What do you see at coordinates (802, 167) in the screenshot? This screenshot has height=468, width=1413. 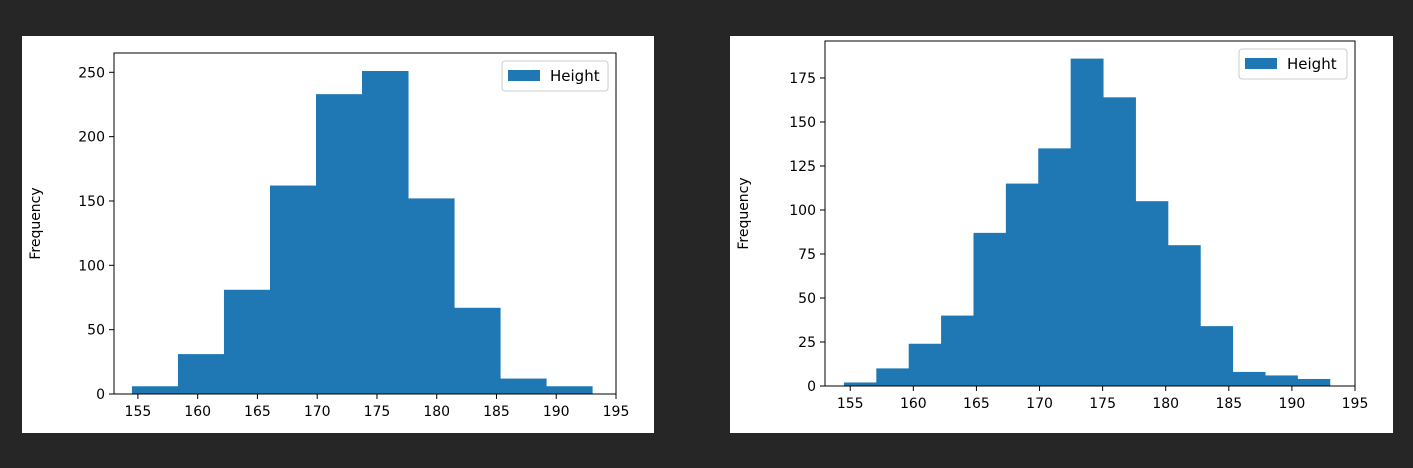 I see `y-tick-label: 125` at bounding box center [802, 167].